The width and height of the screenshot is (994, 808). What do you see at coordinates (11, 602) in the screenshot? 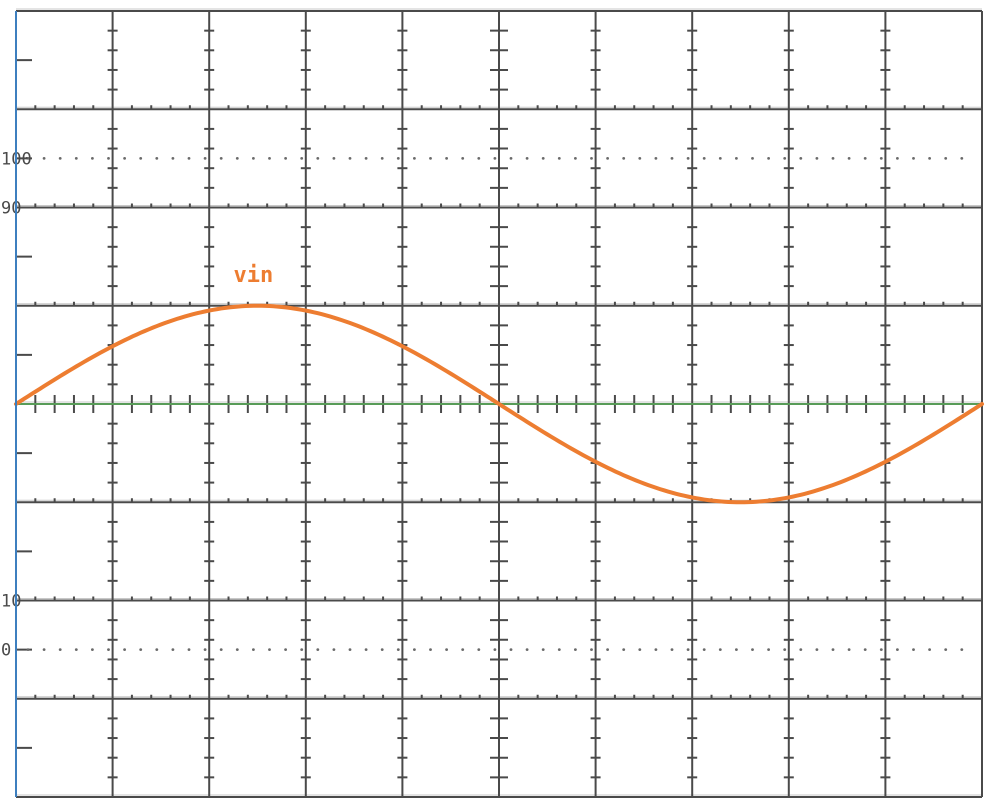
I see `ref-label-10: 10` at bounding box center [11, 602].